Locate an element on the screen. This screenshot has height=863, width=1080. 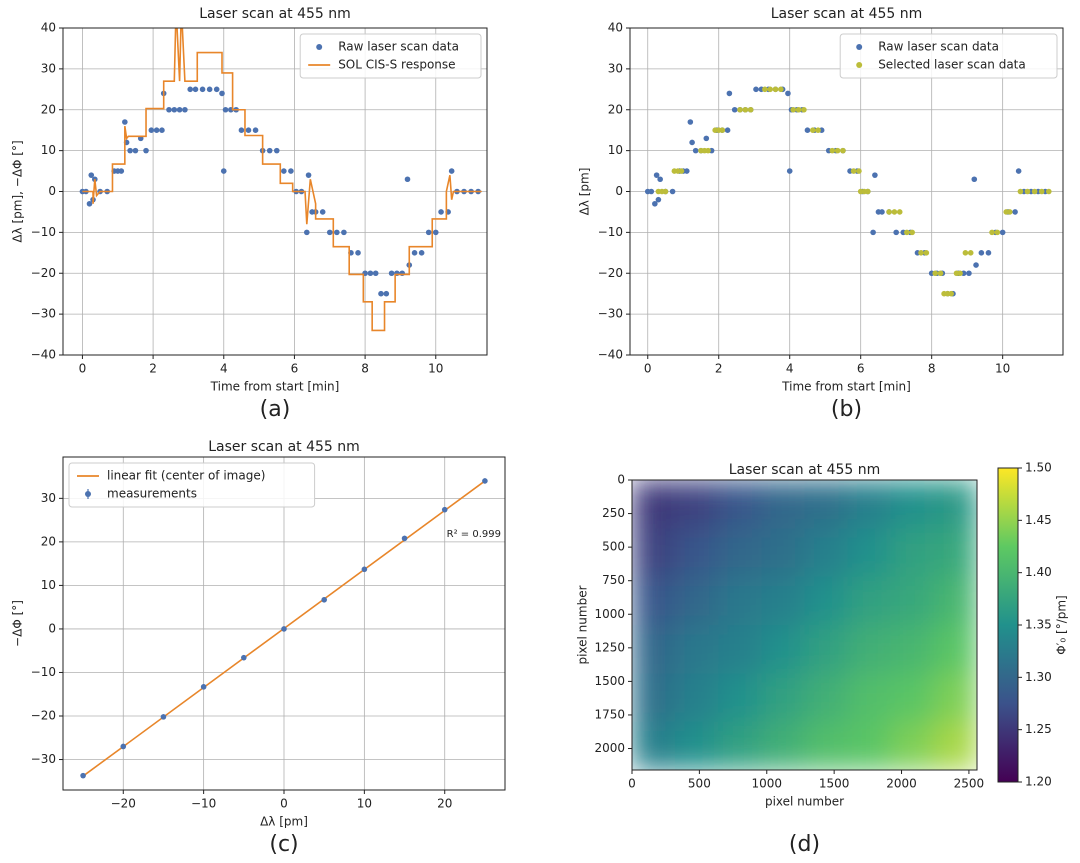
y-tick-label: 30 is located at coordinates (48, 498).